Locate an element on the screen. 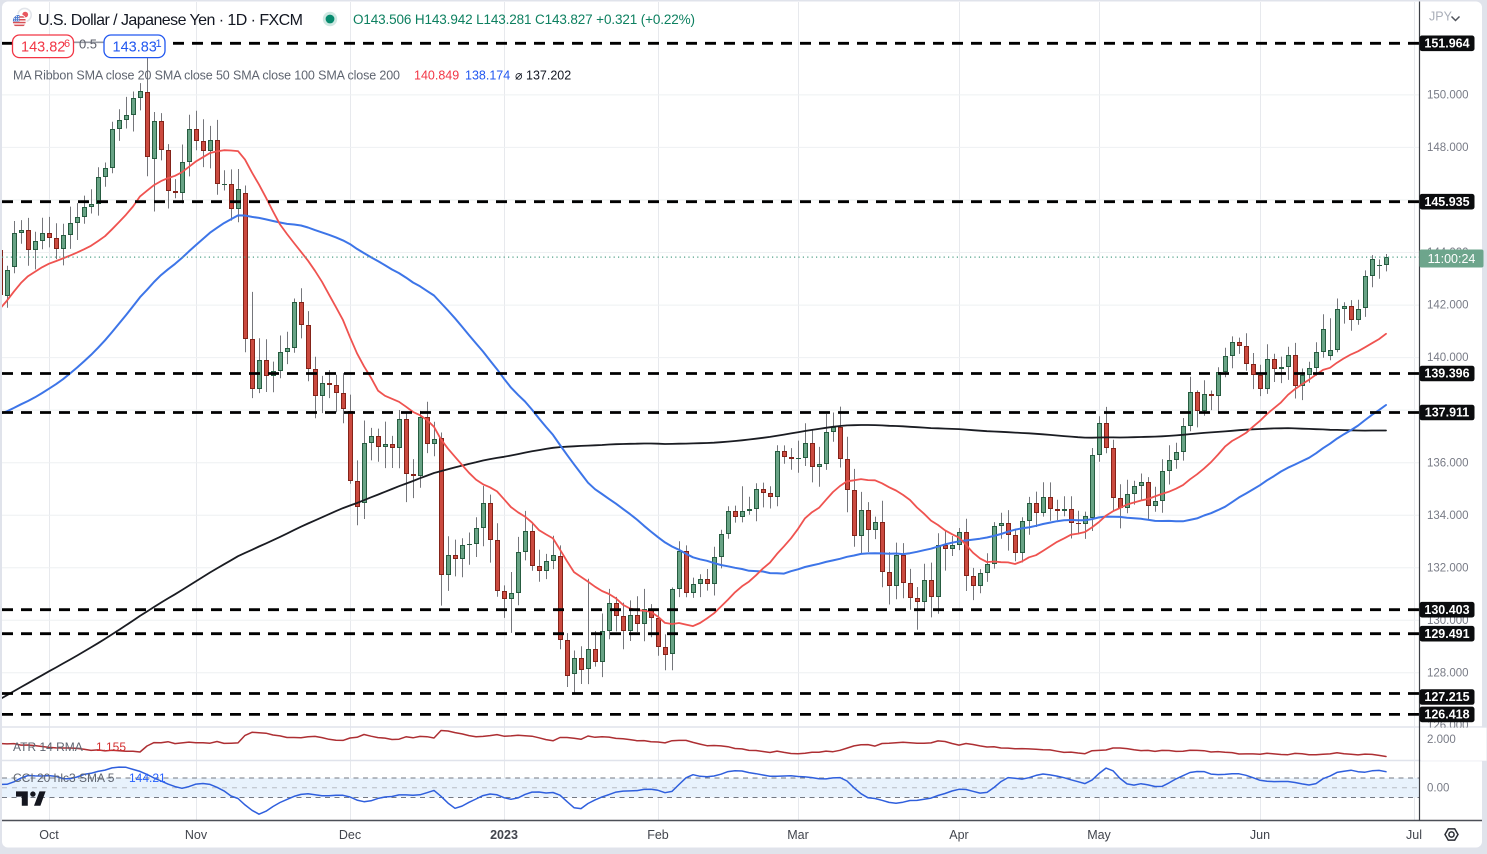 The height and width of the screenshot is (854, 1487). svg-text: ⌀ 137.202 is located at coordinates (543, 76).